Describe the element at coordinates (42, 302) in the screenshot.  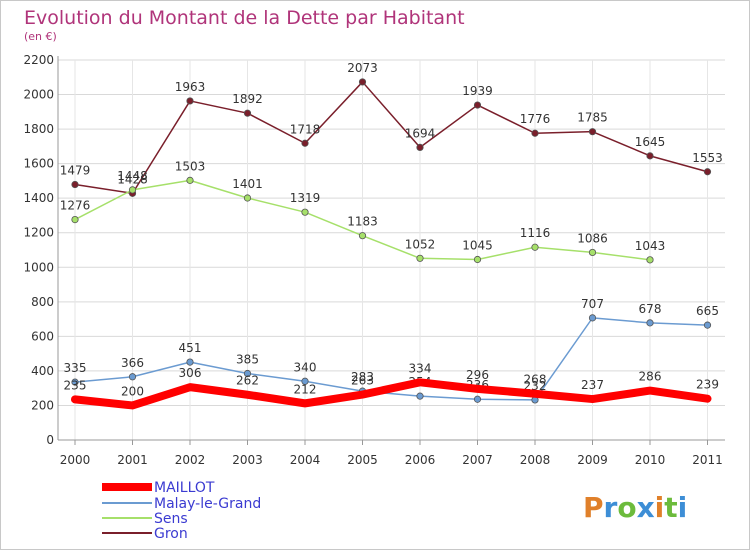
I see `y-tick-label: 800` at that location.